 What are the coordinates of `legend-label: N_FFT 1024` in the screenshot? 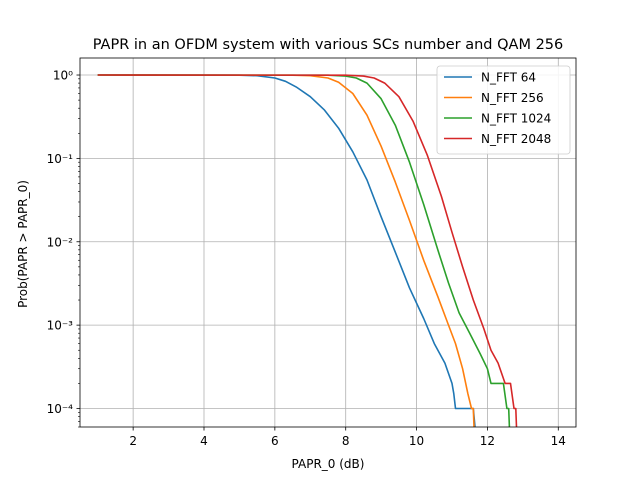 It's located at (516, 119).